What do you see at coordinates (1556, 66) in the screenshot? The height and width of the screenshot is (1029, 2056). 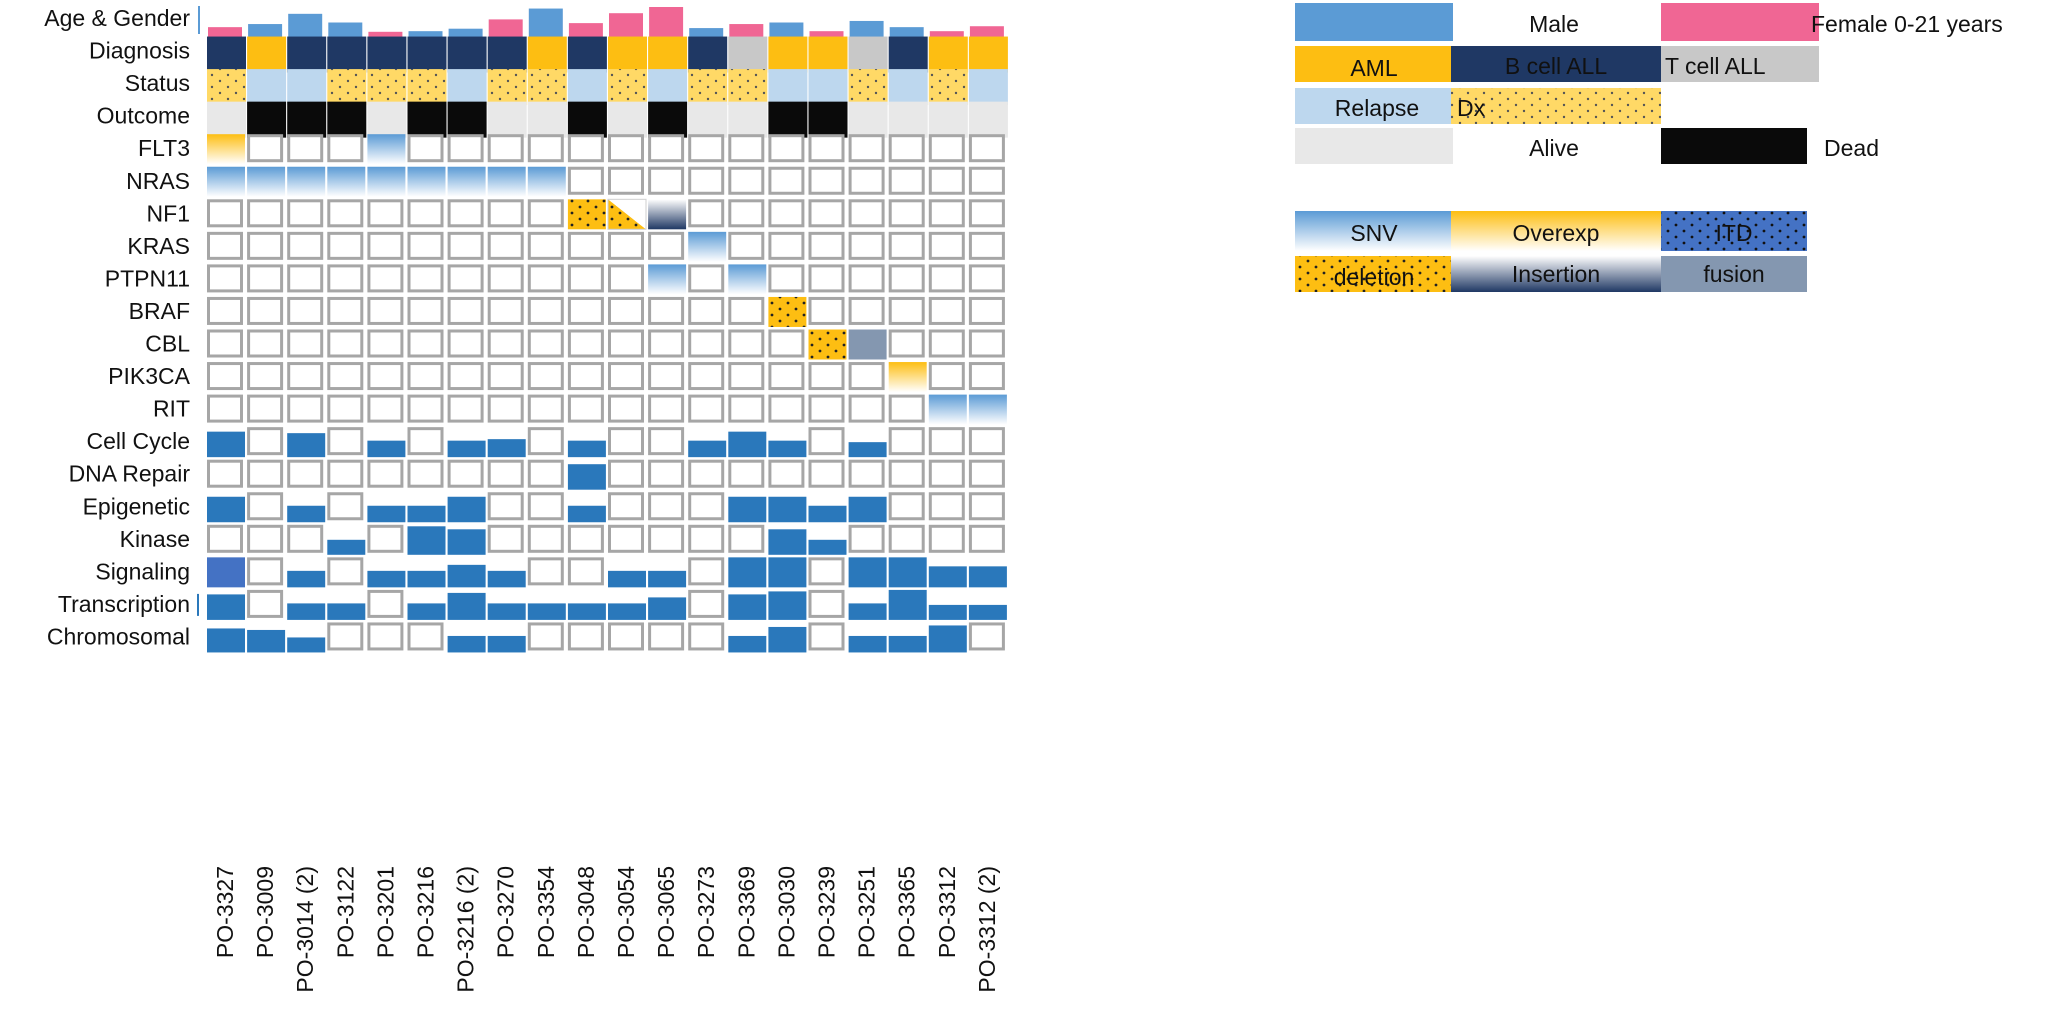 I see `legend-label-b-cell-all: B cell ALL` at bounding box center [1556, 66].